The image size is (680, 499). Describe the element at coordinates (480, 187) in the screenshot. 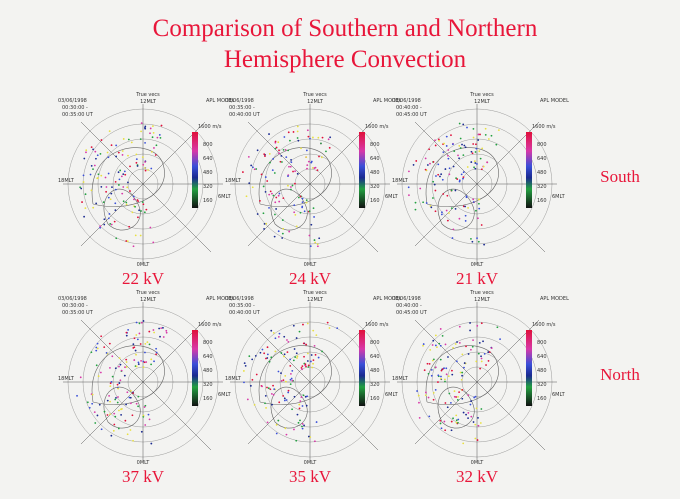

I see `axis-line` at that location.